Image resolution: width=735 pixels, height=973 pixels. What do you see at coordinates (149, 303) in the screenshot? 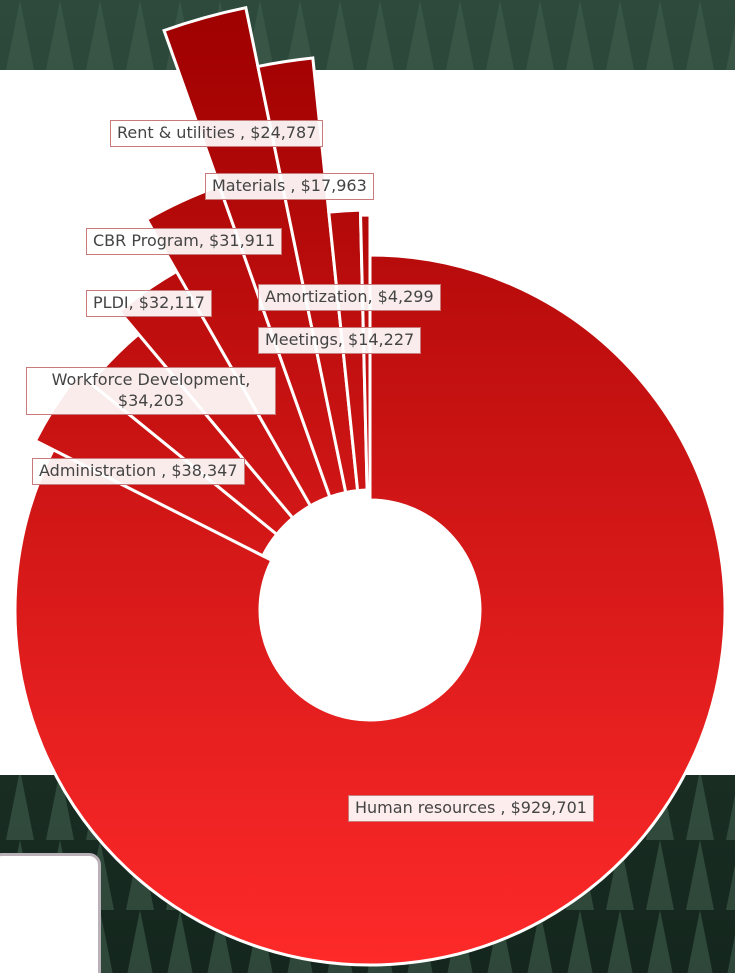
I see `data-label: PLDI, $32,117` at bounding box center [149, 303].